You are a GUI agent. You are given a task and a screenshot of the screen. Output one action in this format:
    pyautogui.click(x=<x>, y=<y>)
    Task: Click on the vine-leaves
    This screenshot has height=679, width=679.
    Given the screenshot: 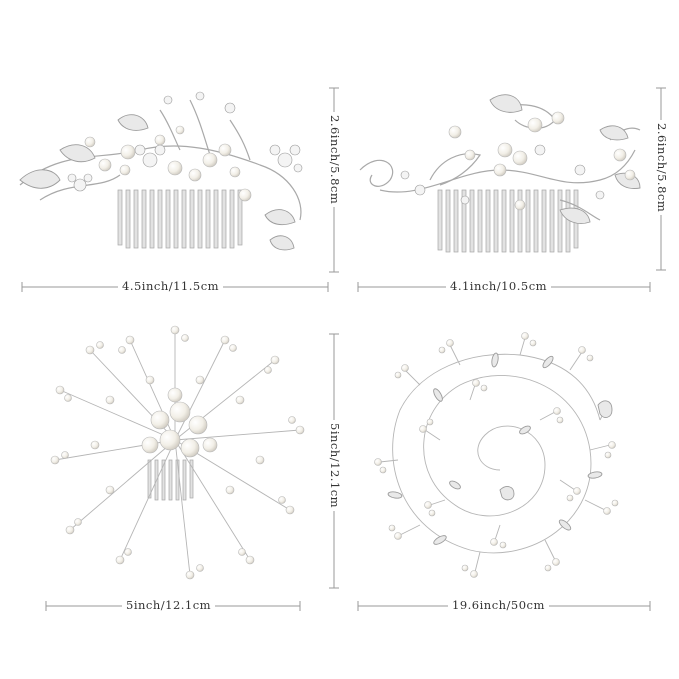 What is the action you would take?
    pyautogui.click(x=495, y=448)
    